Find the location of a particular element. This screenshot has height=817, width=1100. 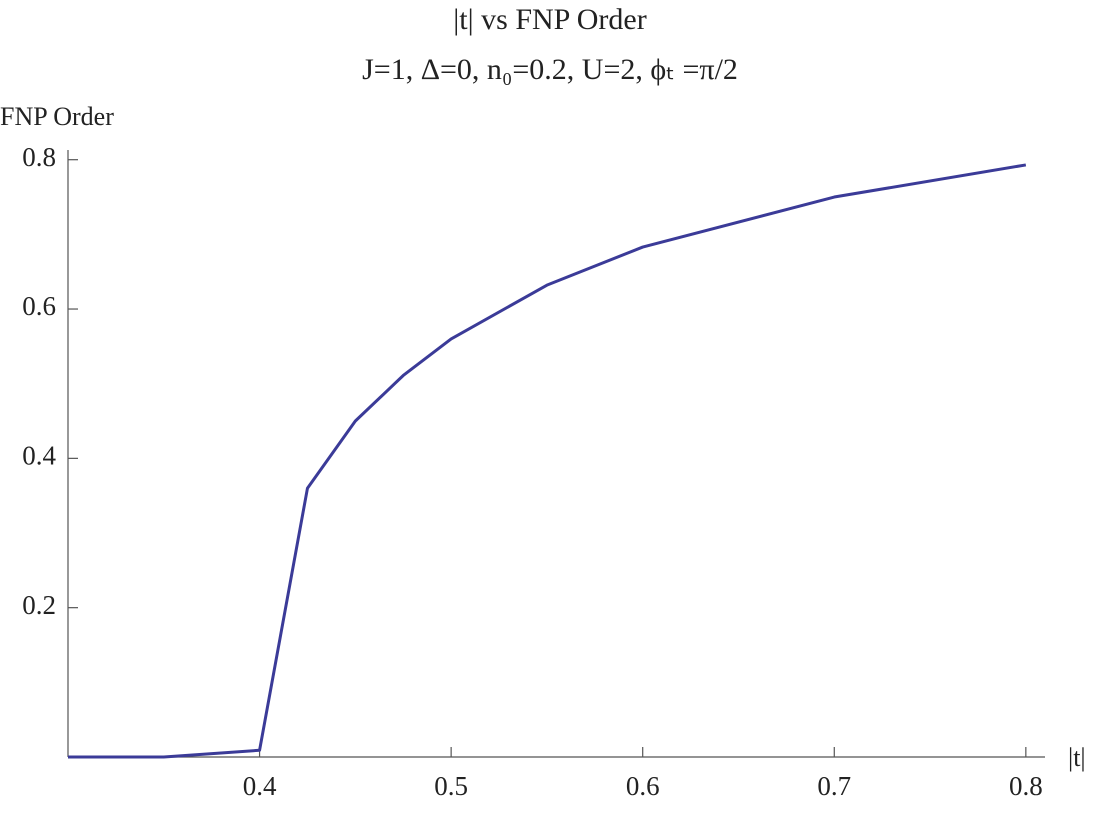

y-axis-label: FNP Order is located at coordinates (57, 116).